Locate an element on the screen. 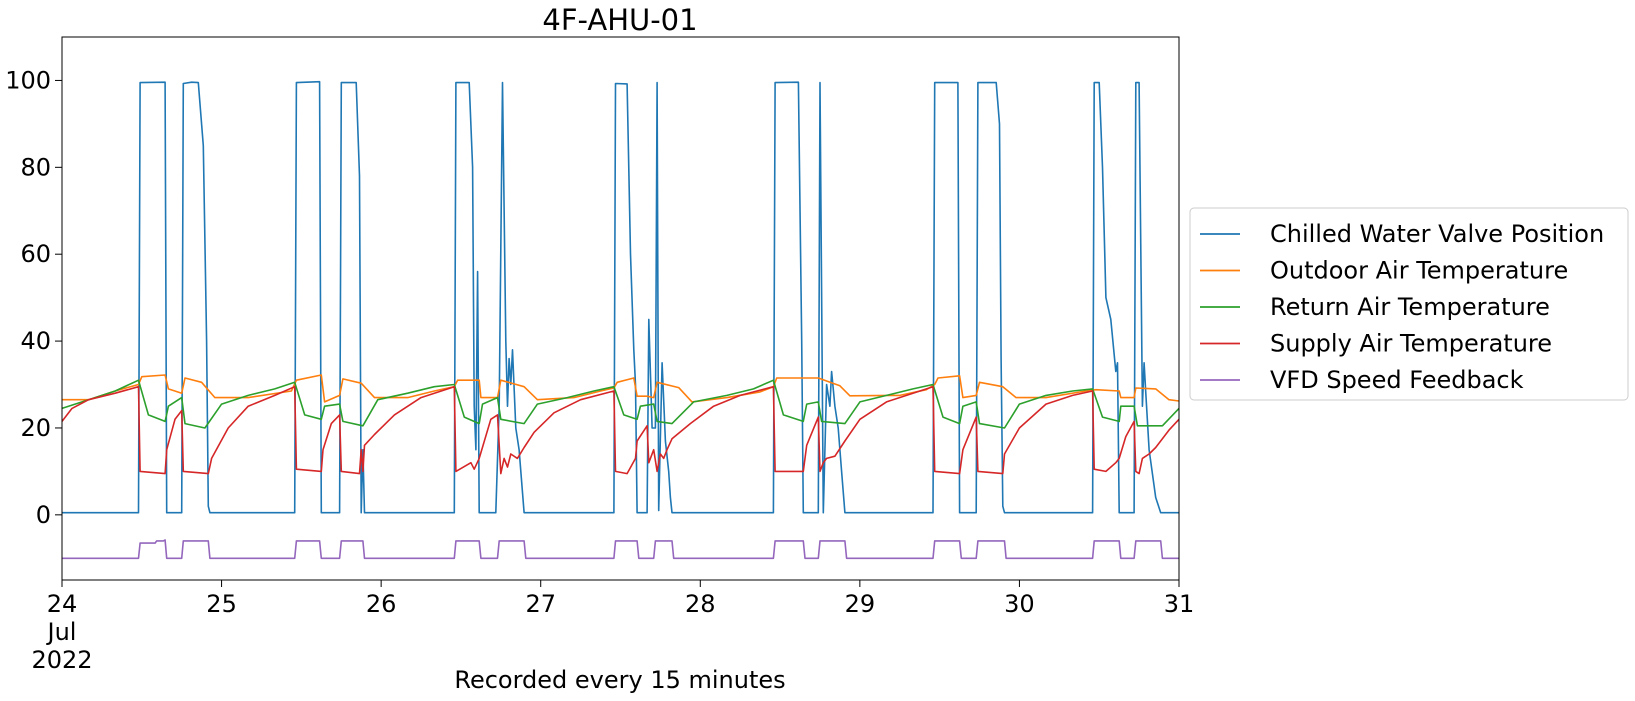  x-tick-label: Jul is located at coordinates (61, 632).